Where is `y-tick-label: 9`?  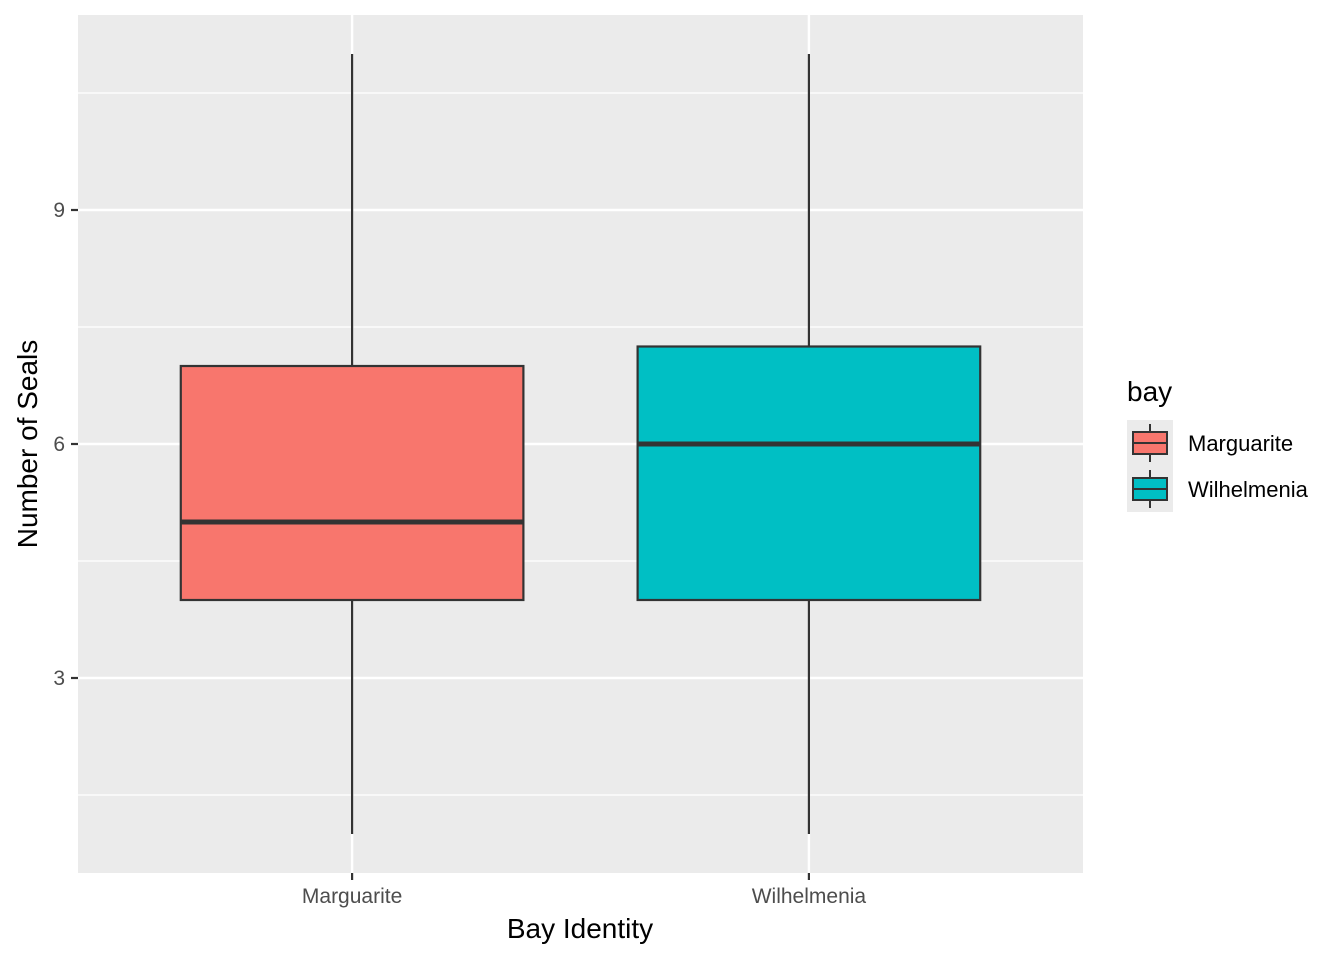 y-tick-label: 9 is located at coordinates (59, 210).